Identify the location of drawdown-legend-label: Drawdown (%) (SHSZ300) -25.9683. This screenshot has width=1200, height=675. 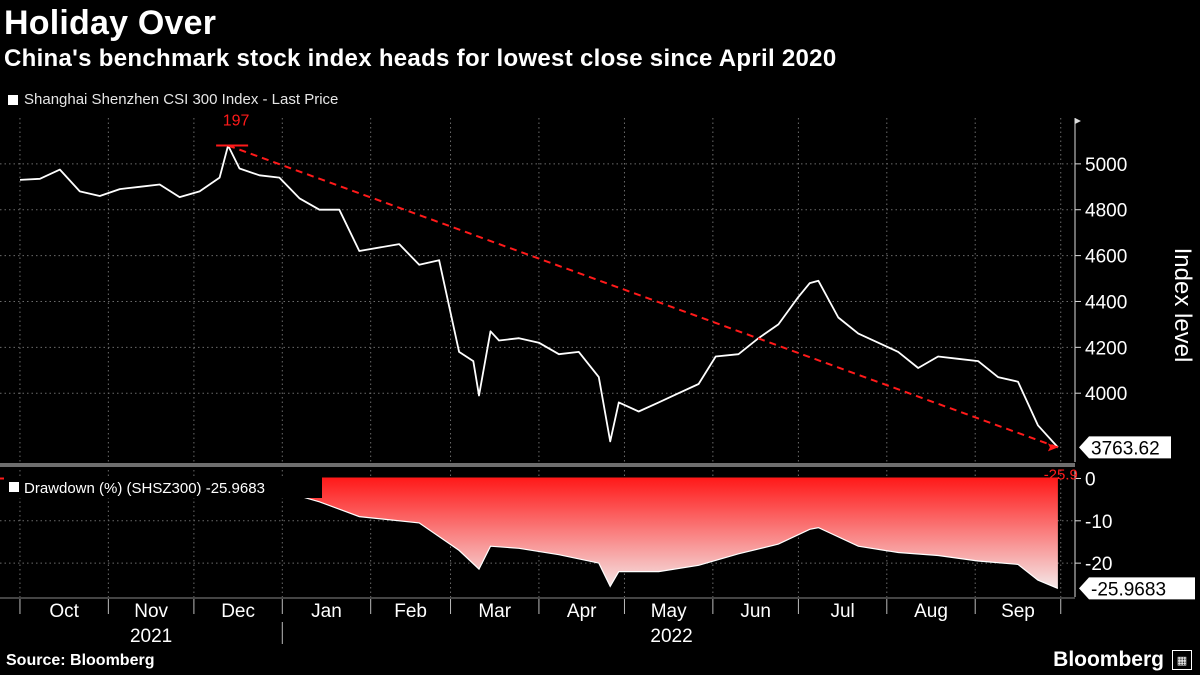
(144, 488).